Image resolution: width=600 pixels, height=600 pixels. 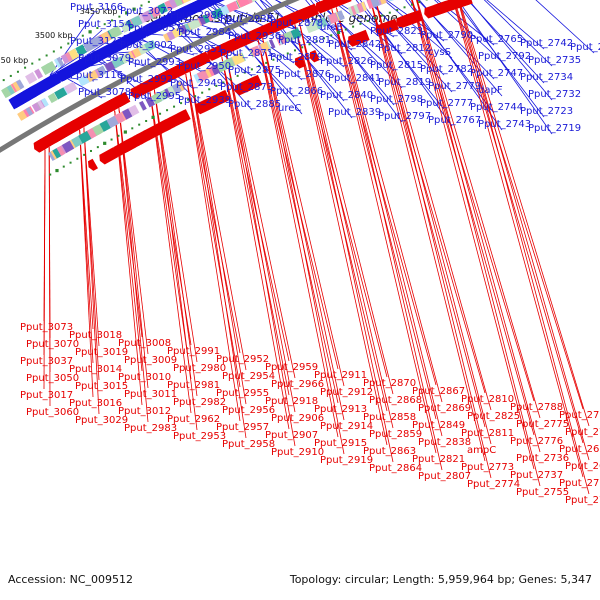 I want to click on forward-gene-label: Pput_2840, so click(x=346, y=95).